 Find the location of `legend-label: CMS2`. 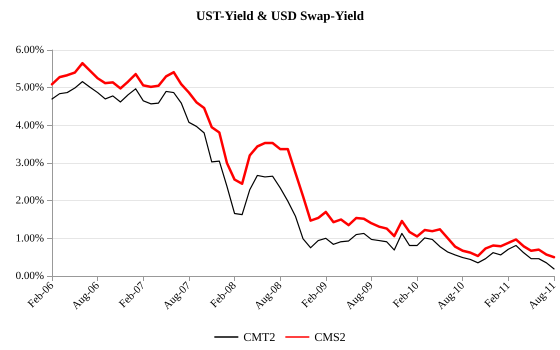

legend-label: CMS2 is located at coordinates (330, 337).